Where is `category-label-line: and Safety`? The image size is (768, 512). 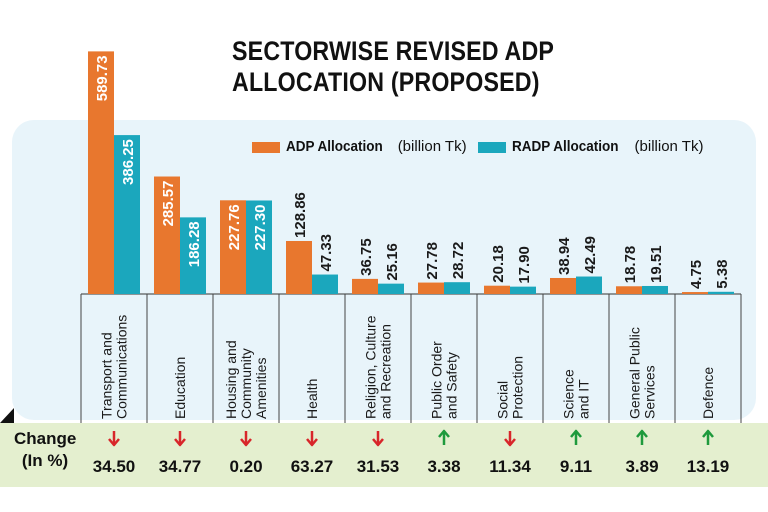
category-label-line: and Safety is located at coordinates (452, 385).